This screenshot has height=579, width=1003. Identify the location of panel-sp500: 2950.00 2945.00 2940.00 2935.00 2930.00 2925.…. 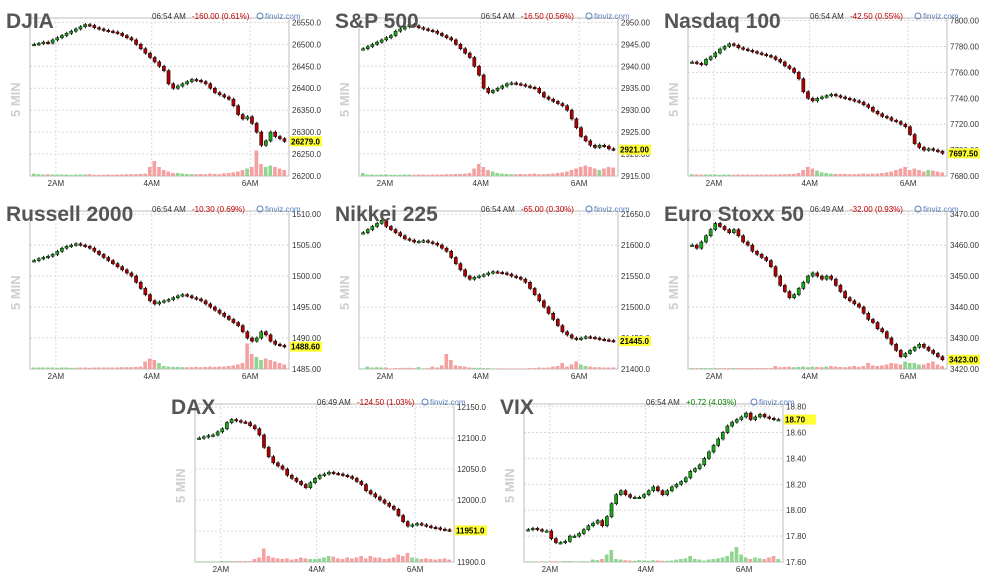
(492, 97).